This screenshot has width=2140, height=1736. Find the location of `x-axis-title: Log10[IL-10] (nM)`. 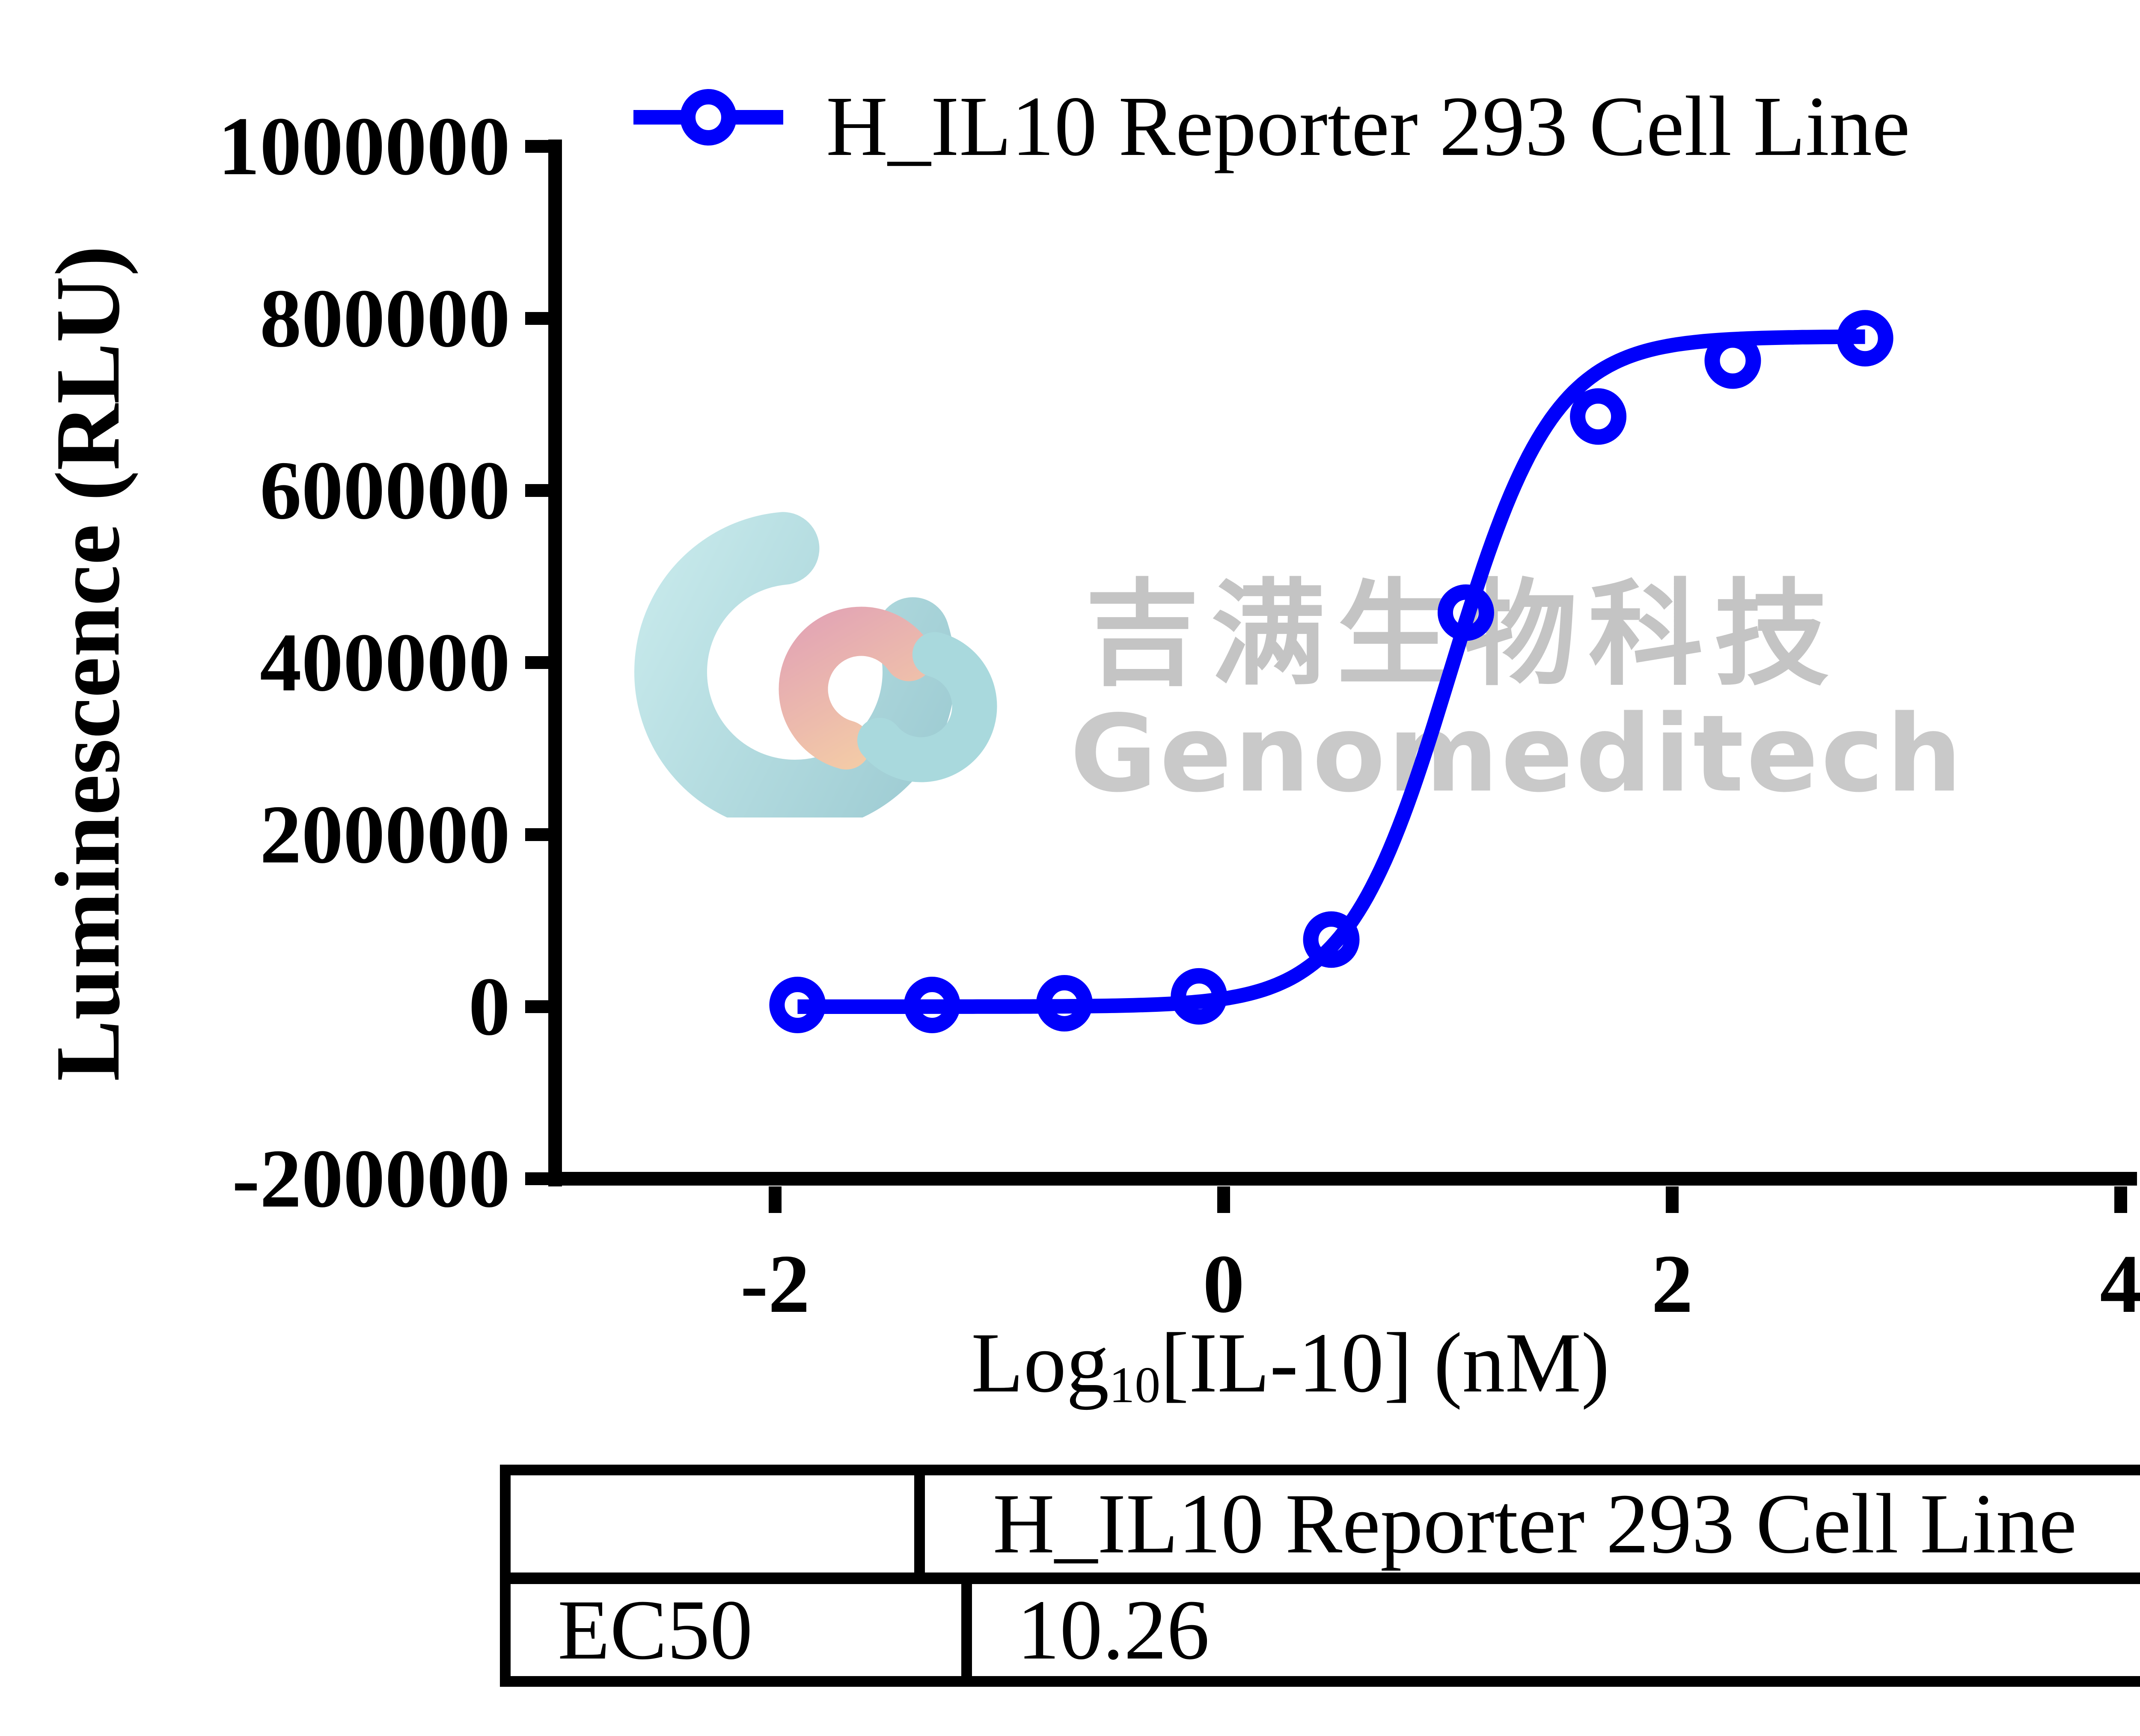

x-axis-title: Log10[IL-10] (nM) is located at coordinates (1290, 1363).